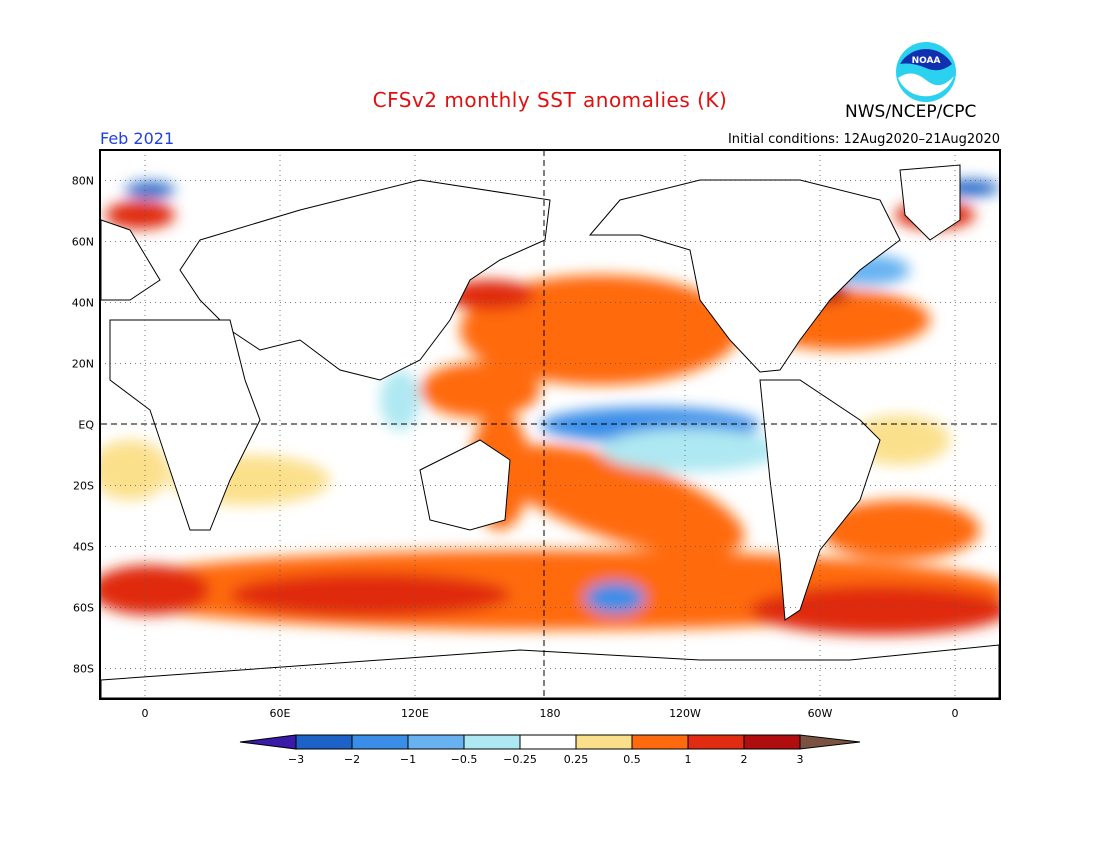 This screenshot has width=1100, height=850. What do you see at coordinates (83, 364) in the screenshot?
I see `lat-label-3: 20N` at bounding box center [83, 364].